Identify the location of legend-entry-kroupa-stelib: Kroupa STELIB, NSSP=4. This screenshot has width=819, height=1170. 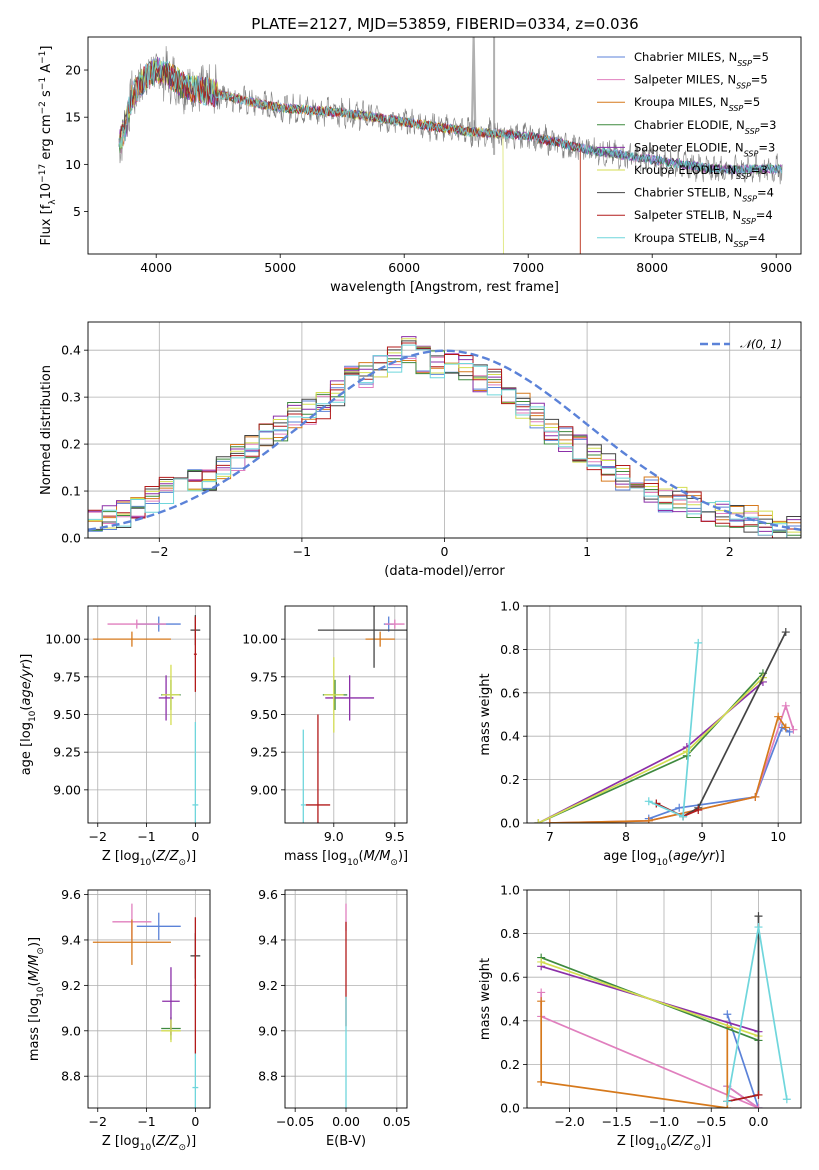
(699, 240).